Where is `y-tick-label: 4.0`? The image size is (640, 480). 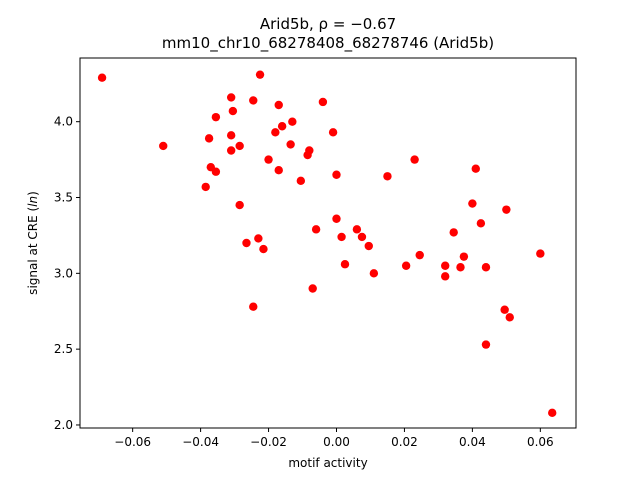 y-tick-label: 4.0 is located at coordinates (63, 122).